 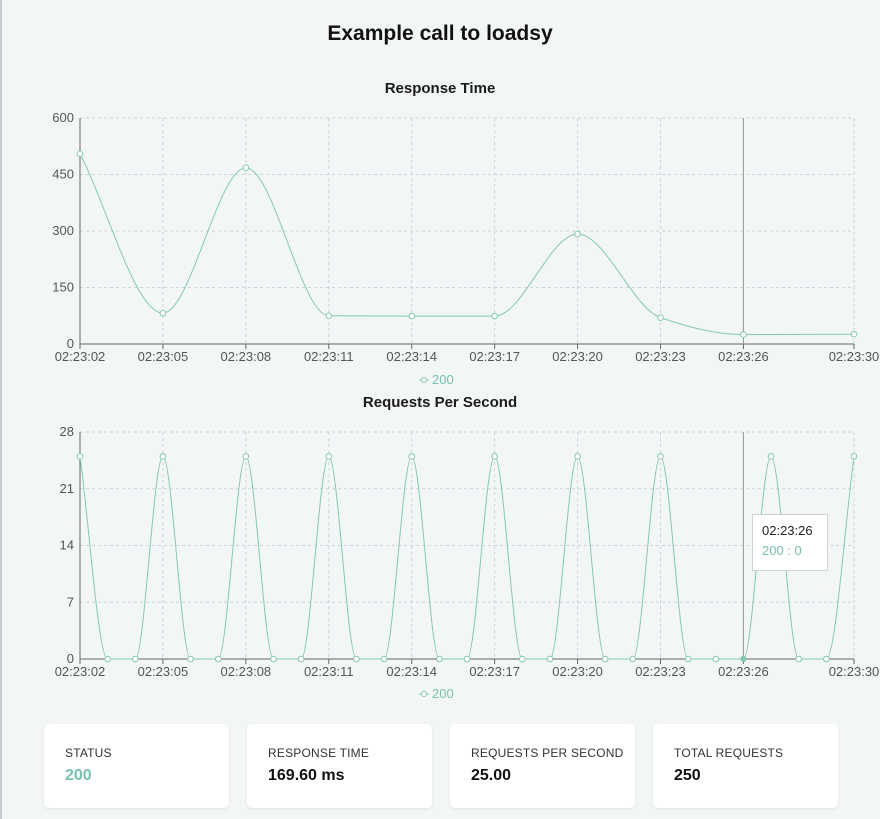 What do you see at coordinates (70, 601) in the screenshot?
I see `y-tick-label: 7` at bounding box center [70, 601].